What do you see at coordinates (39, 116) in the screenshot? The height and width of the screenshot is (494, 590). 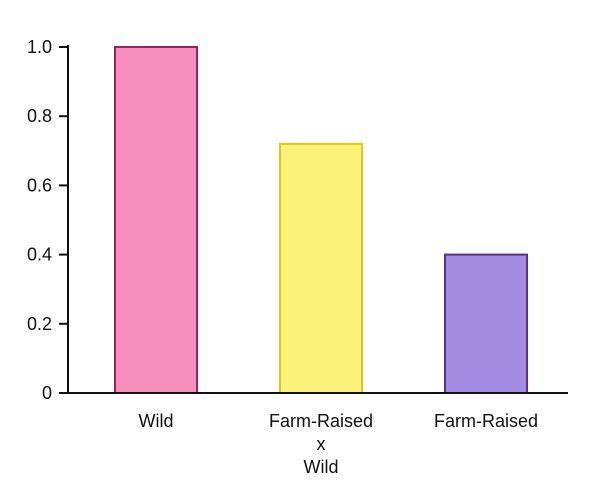 I see `y-tick-label: 0.8` at bounding box center [39, 116].